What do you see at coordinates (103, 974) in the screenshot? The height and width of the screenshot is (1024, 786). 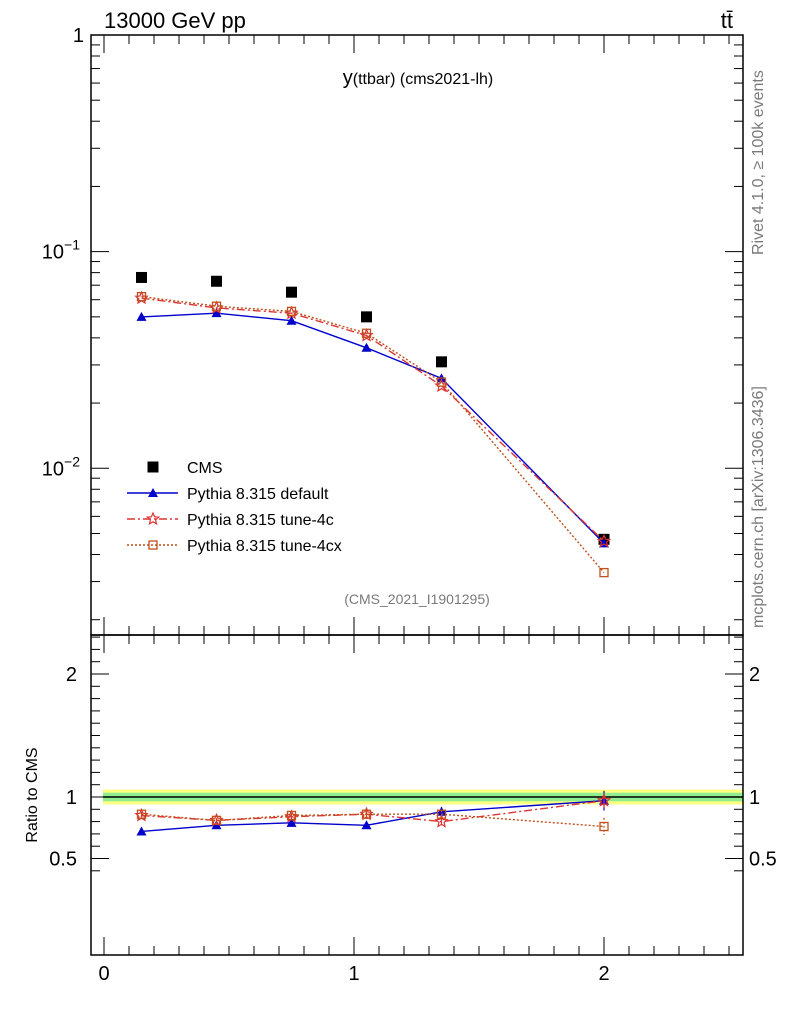 I see `x-tick-label: 0` at bounding box center [103, 974].